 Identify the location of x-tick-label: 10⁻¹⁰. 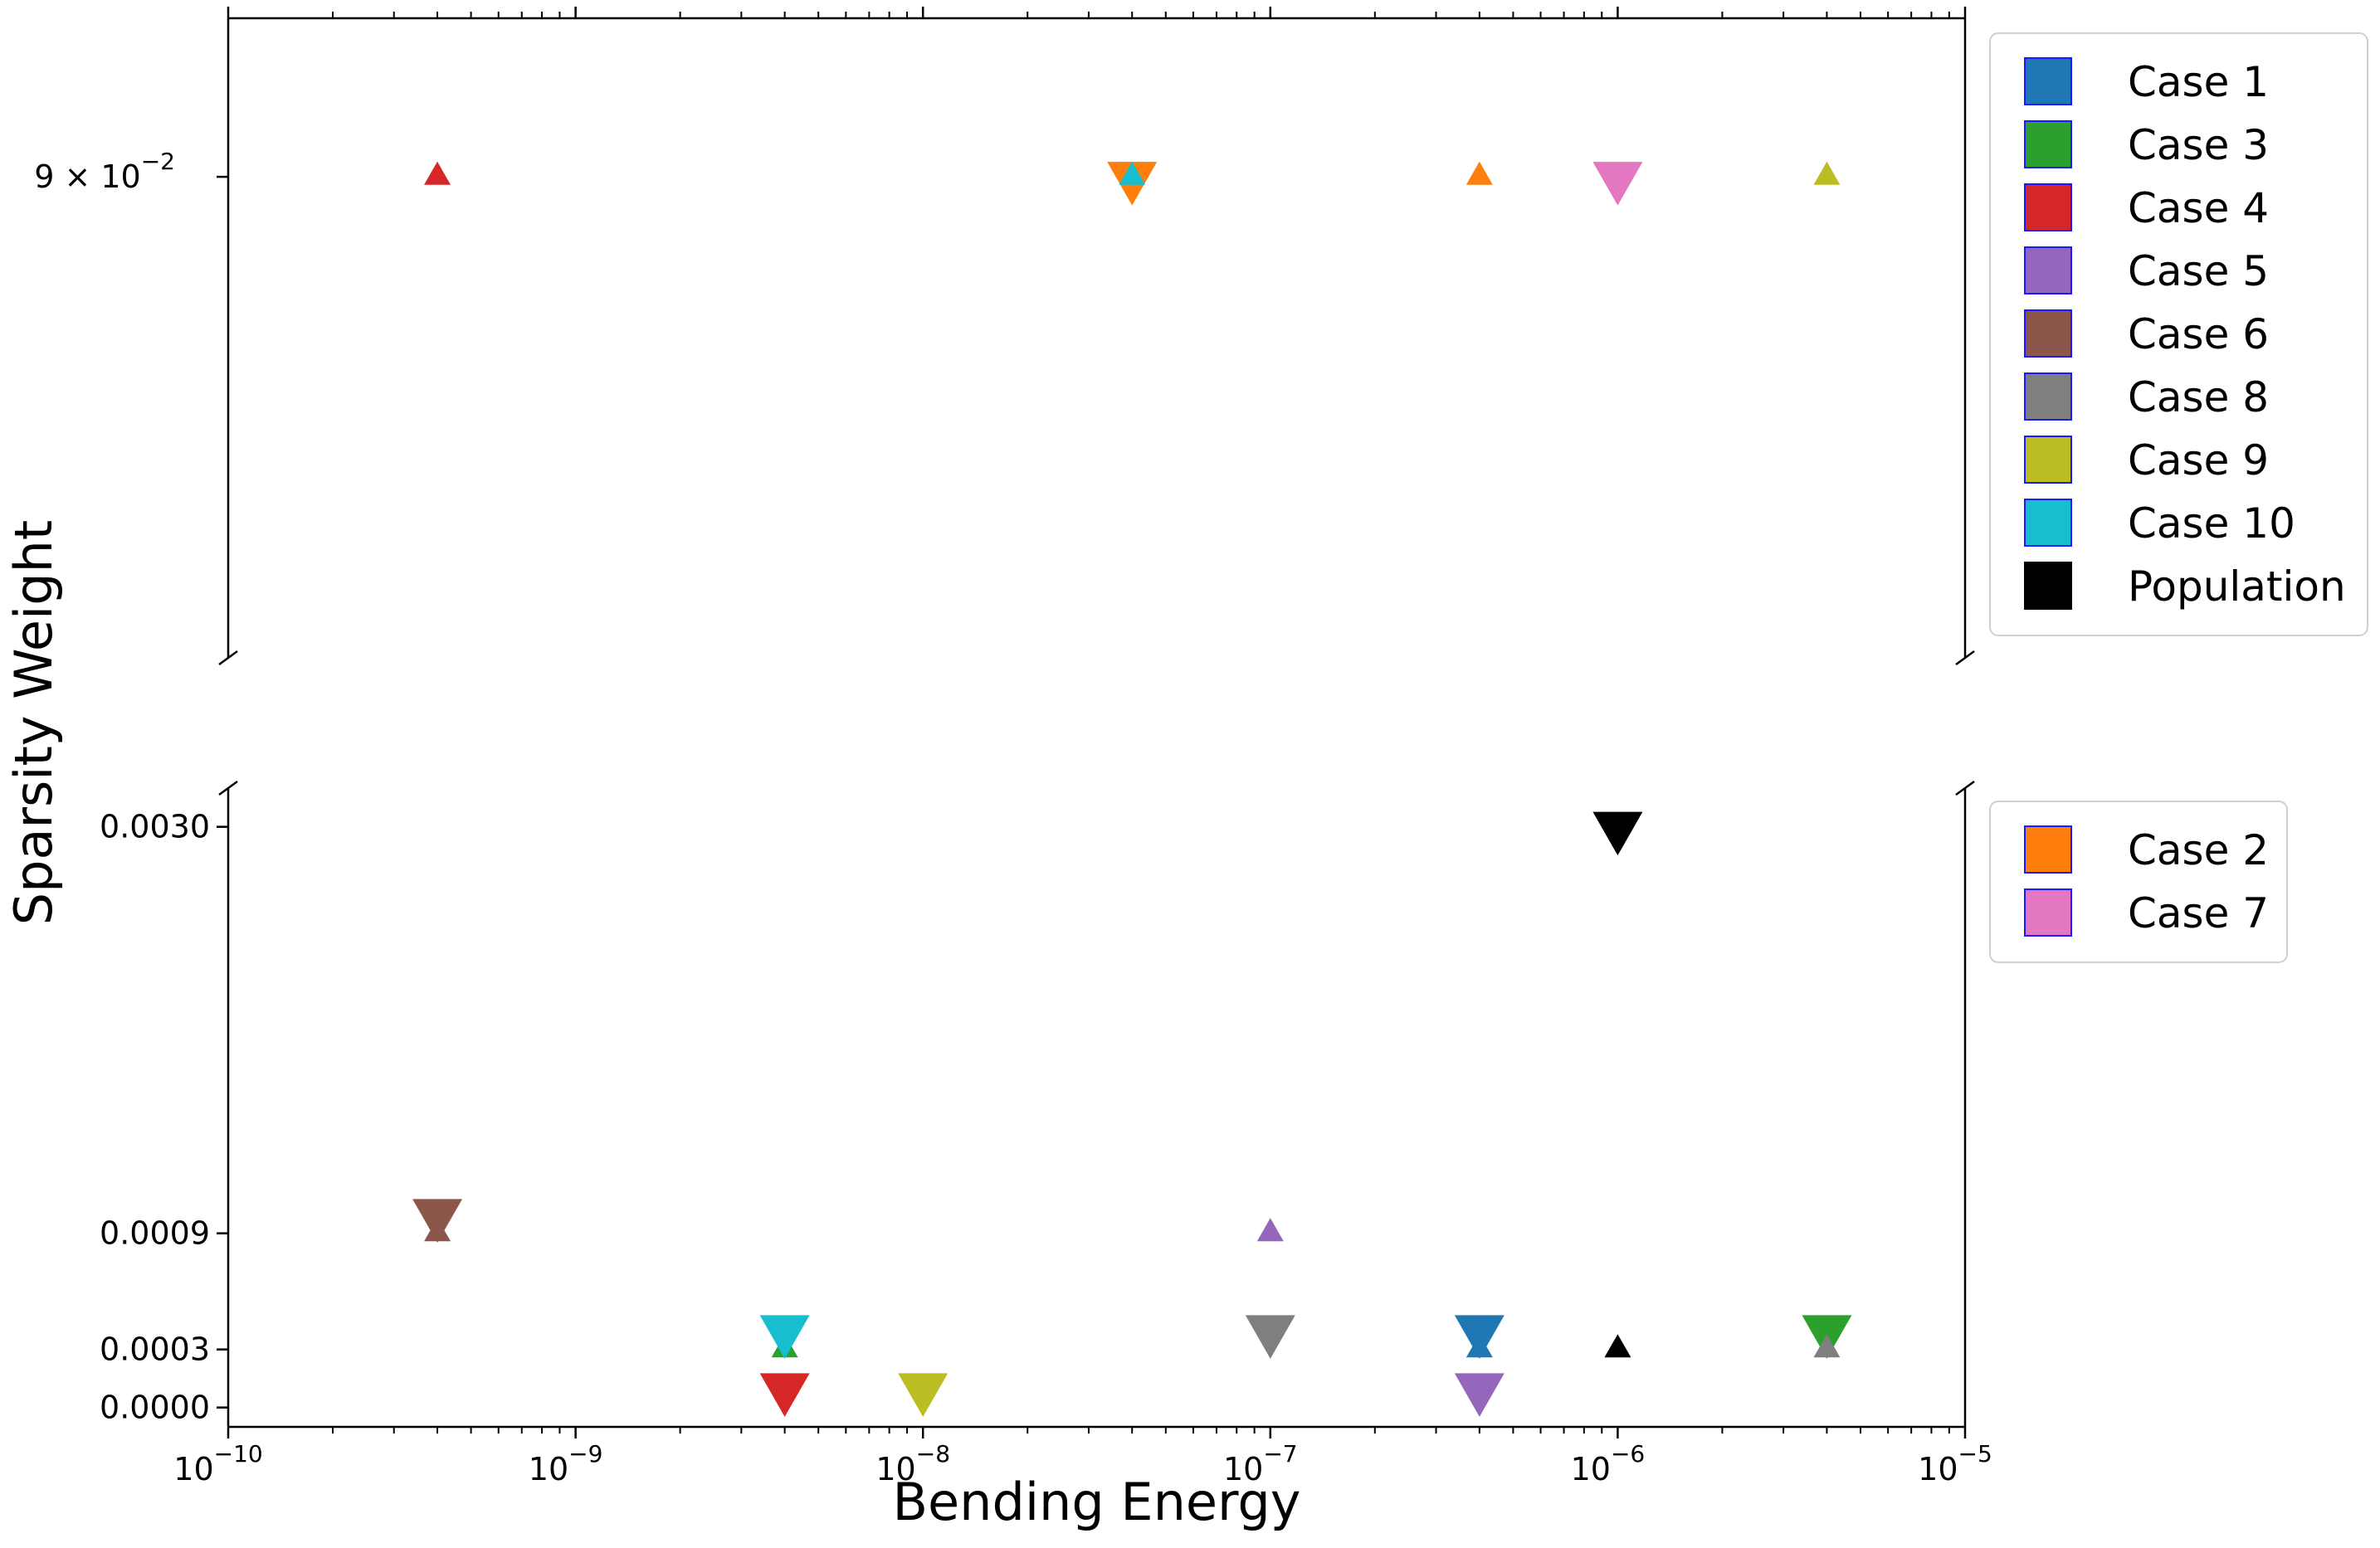
(217, 1463).